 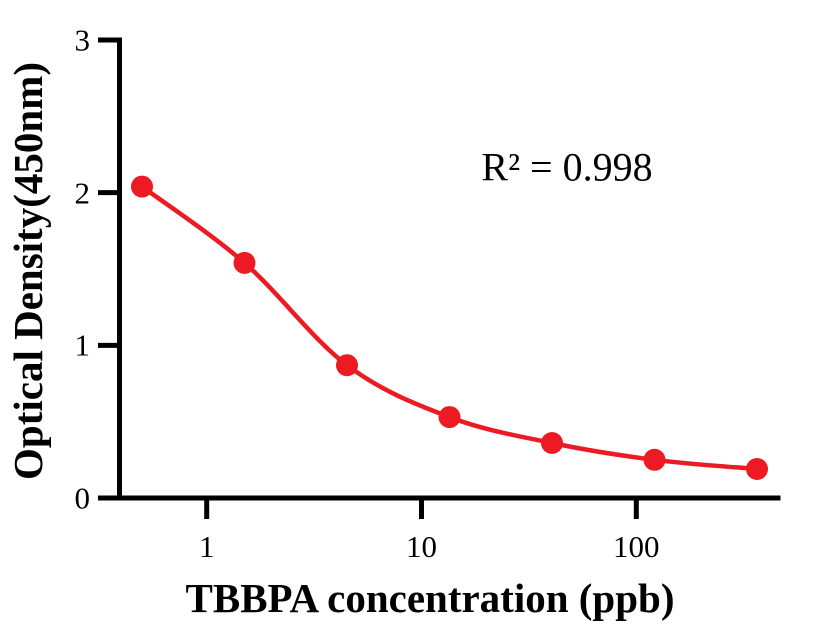 I want to click on y-tick-label: 0, so click(x=82, y=498).